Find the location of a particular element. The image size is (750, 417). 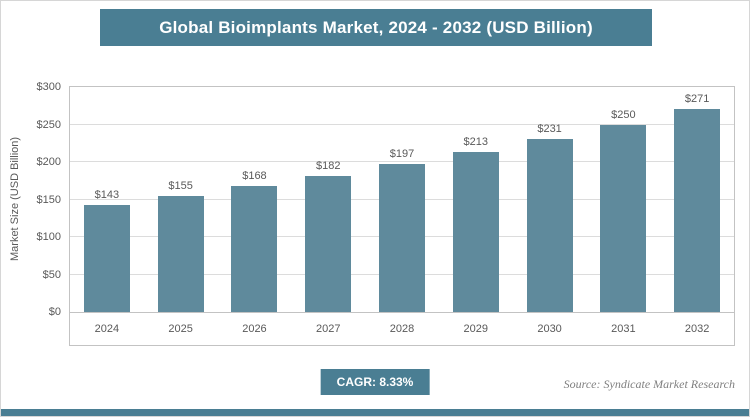

bar-value-label: $182 is located at coordinates (328, 165).